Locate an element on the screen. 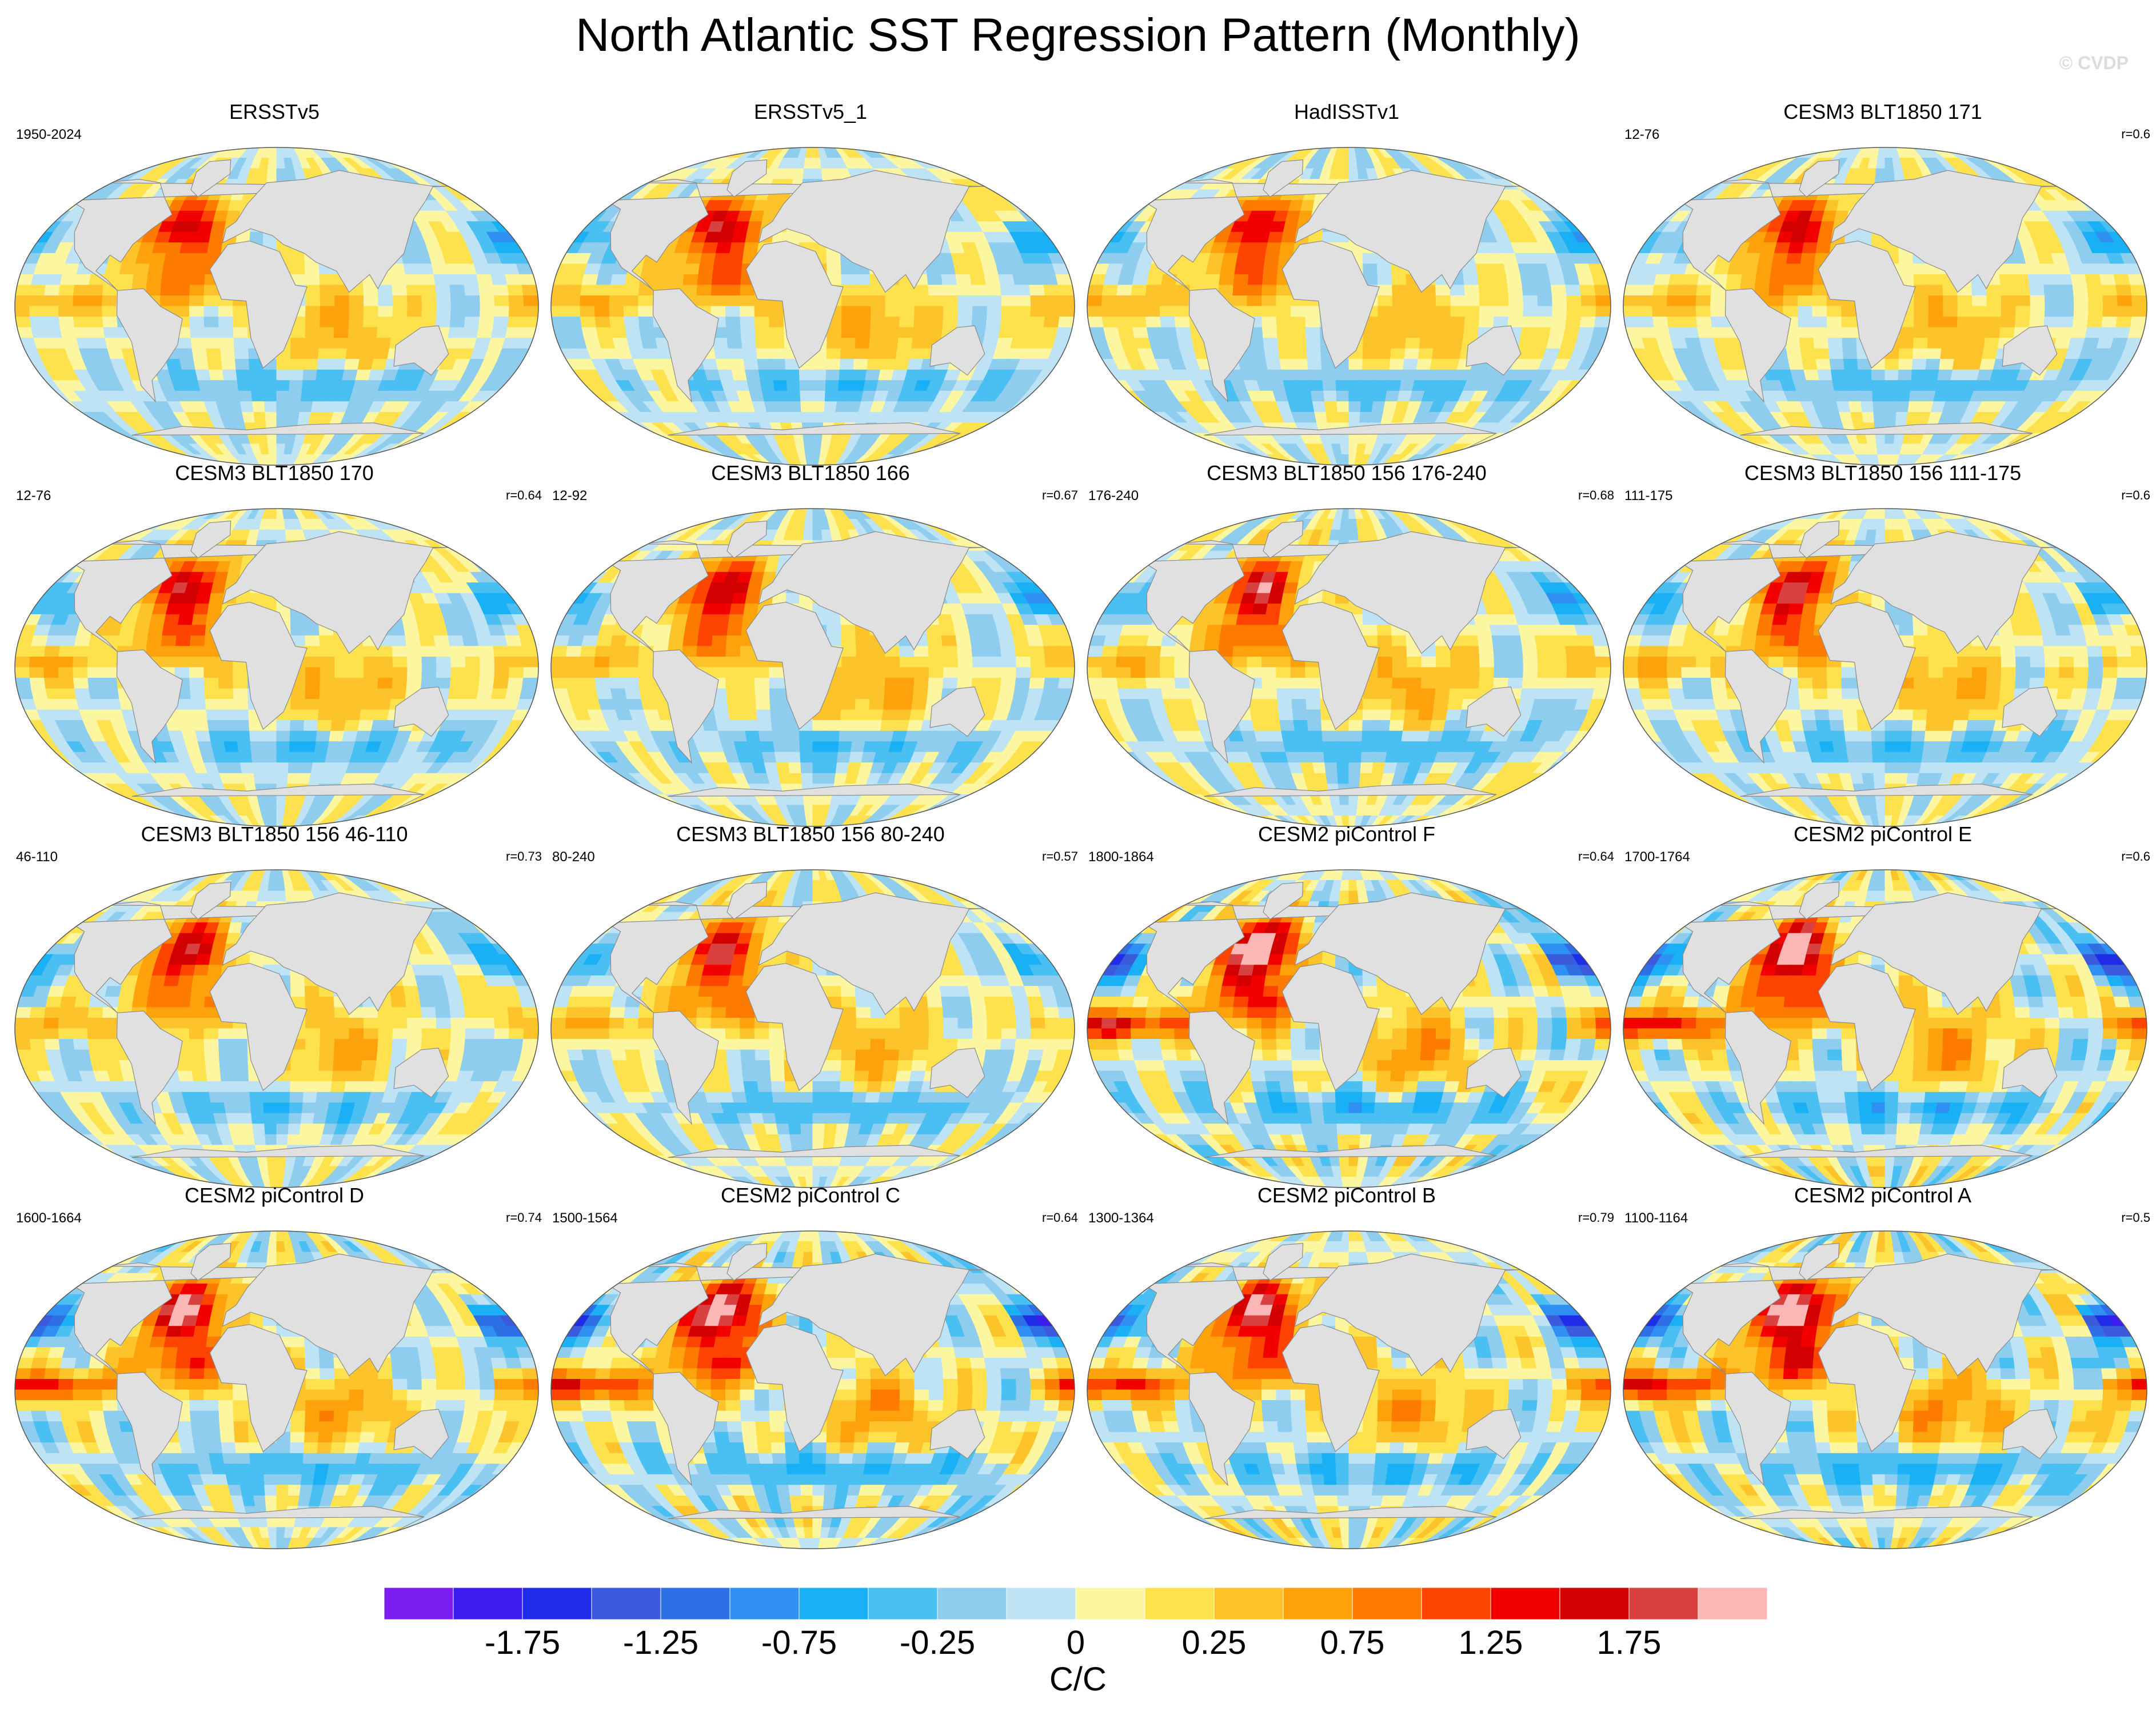 The height and width of the screenshot is (1711, 2156). continent-africa is located at coordinates (794, 305).